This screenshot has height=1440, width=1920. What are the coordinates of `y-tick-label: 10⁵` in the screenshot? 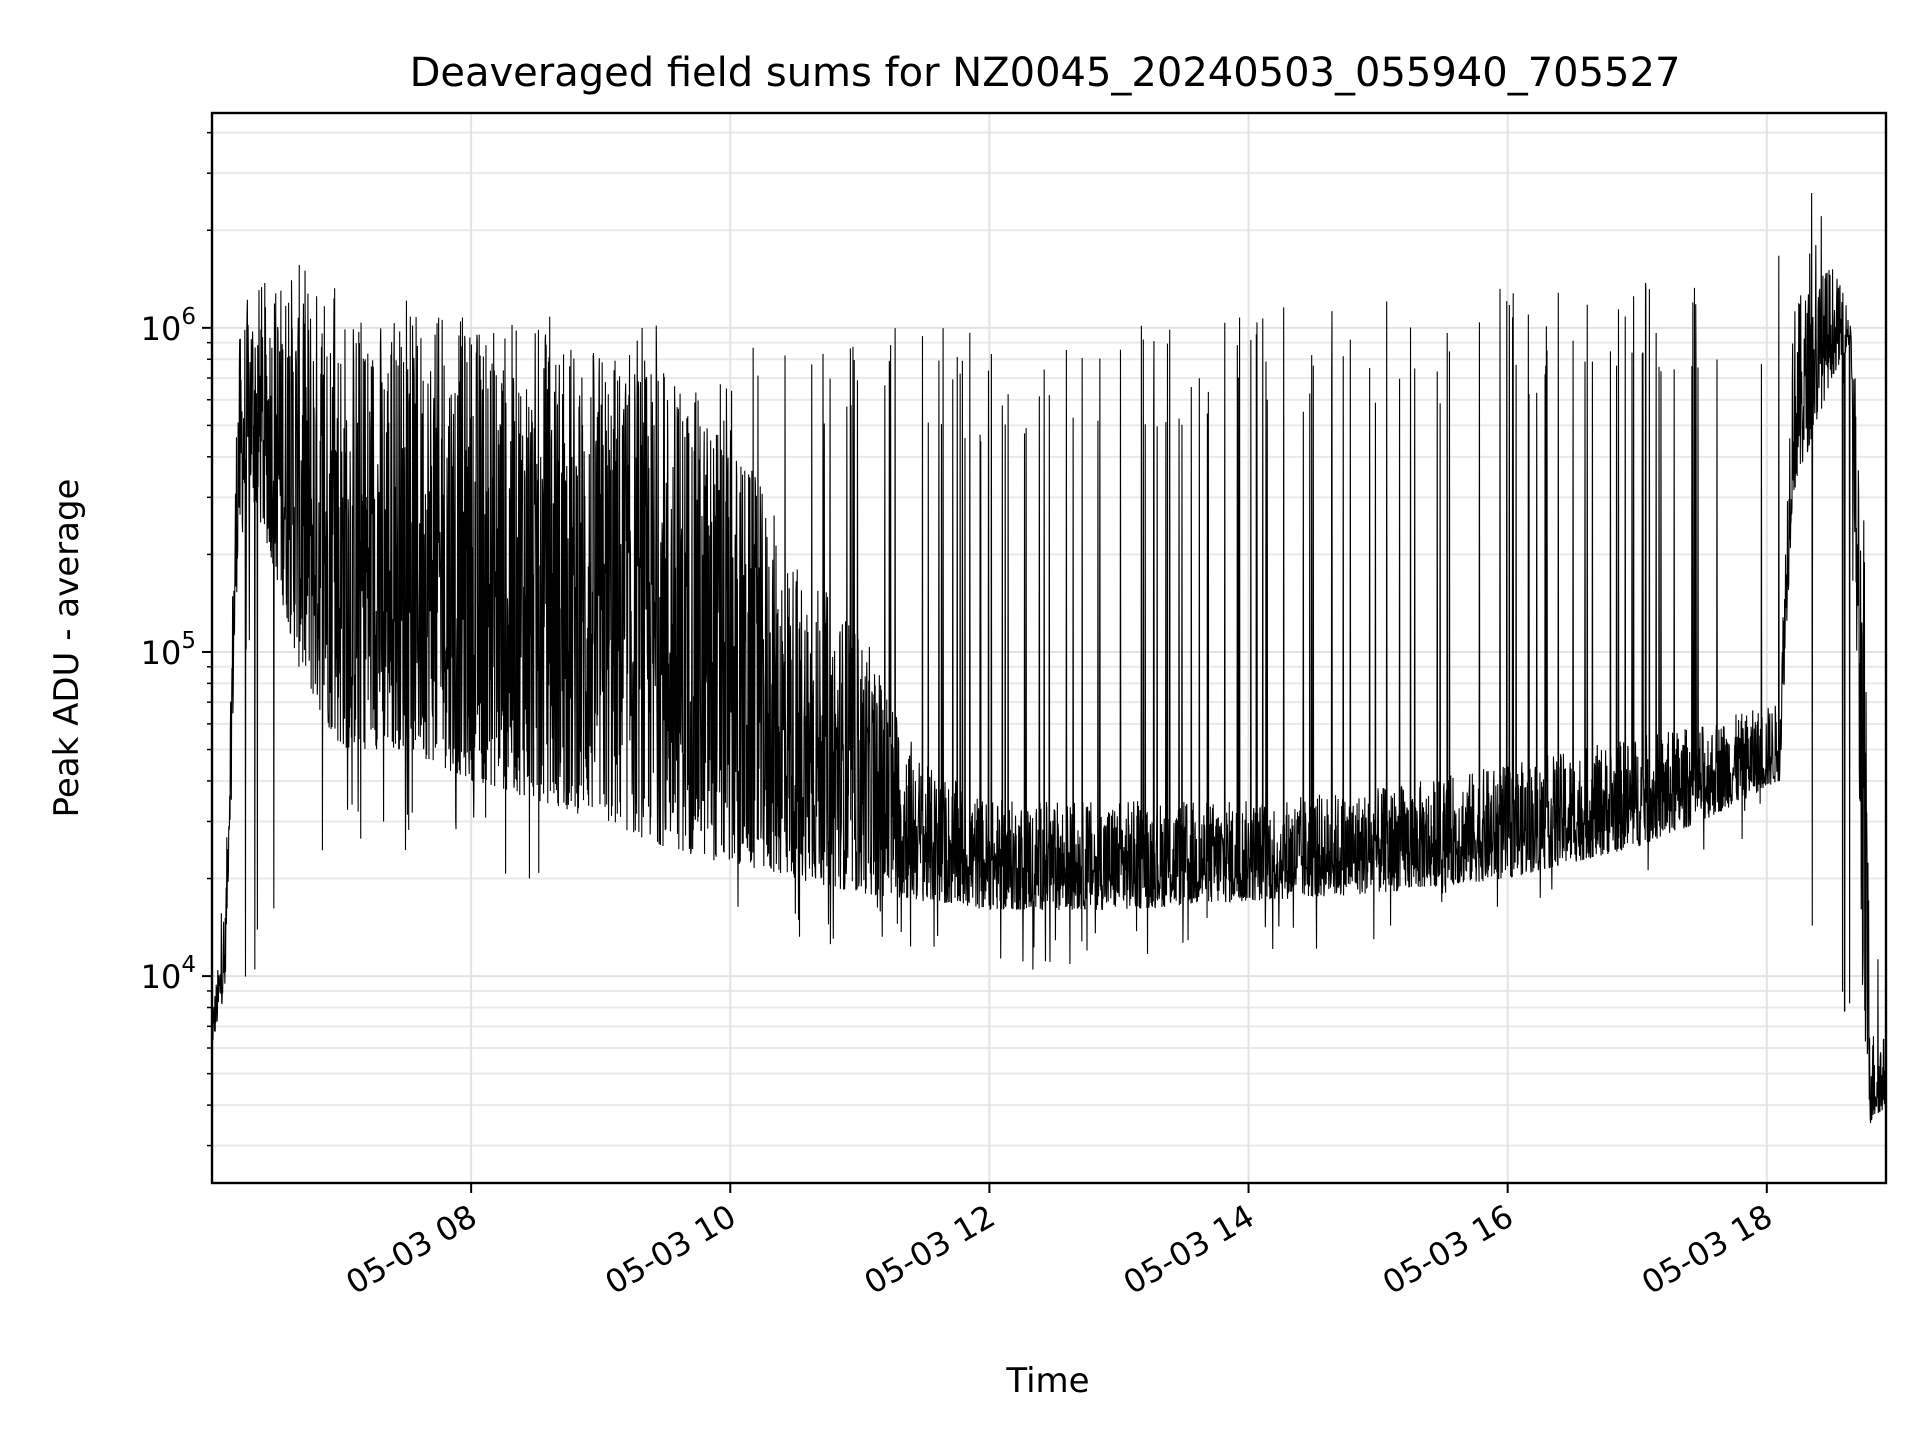 It's located at (168, 650).